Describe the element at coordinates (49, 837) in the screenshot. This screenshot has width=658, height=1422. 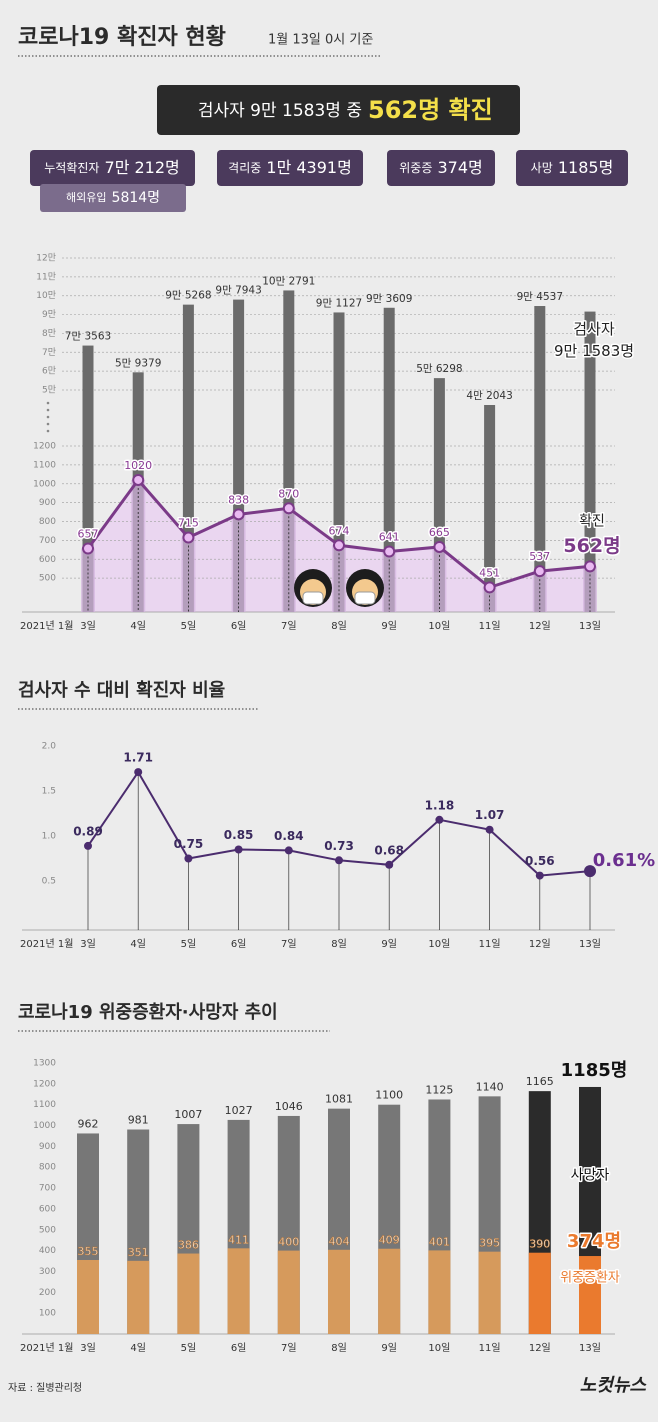
I see `y-tick-label: 1.0` at that location.